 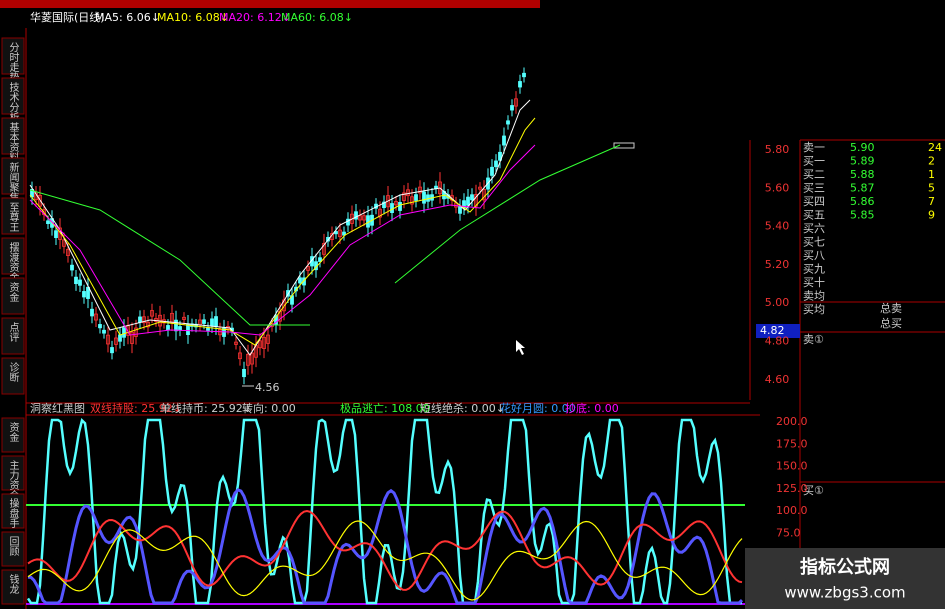 I want to click on indicator-readout: 短线绝杀: 0.00↓, so click(x=462, y=408).